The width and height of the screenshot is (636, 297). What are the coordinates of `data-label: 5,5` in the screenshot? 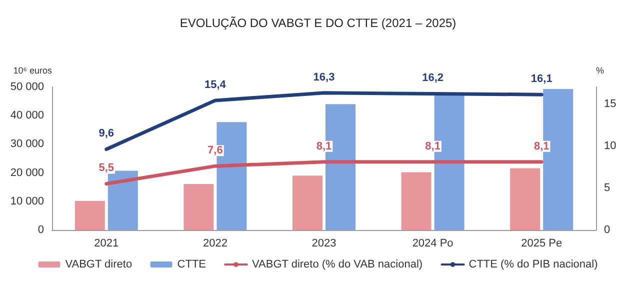 It's located at (106, 168).